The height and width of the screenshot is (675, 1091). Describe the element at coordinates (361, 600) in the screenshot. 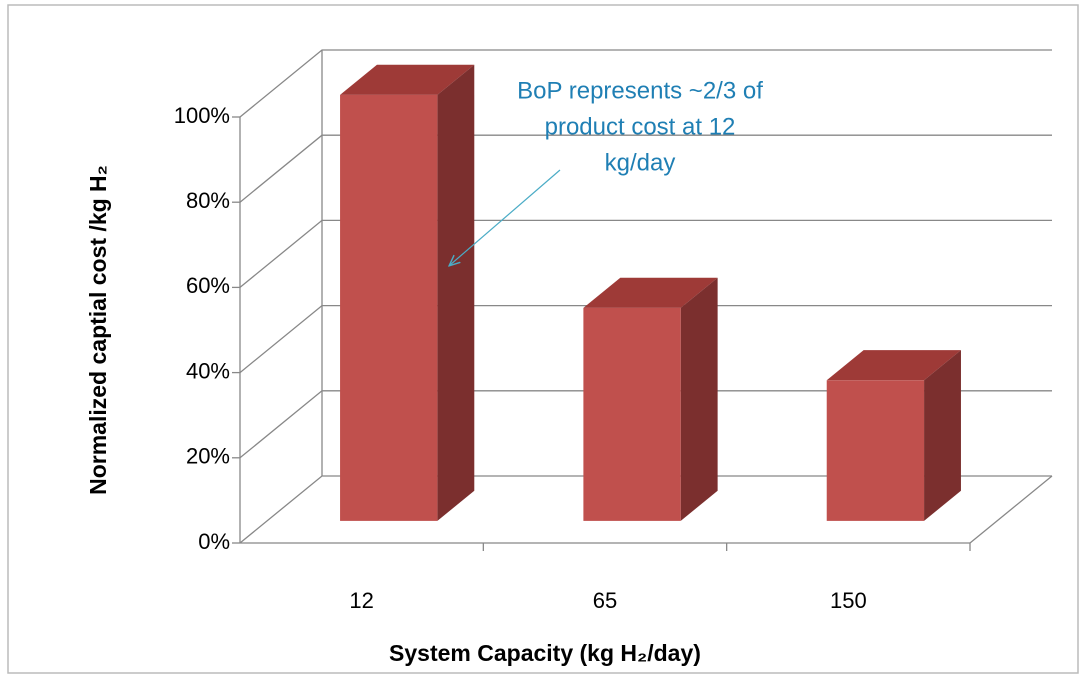

I see `x-tick-label: 12` at that location.